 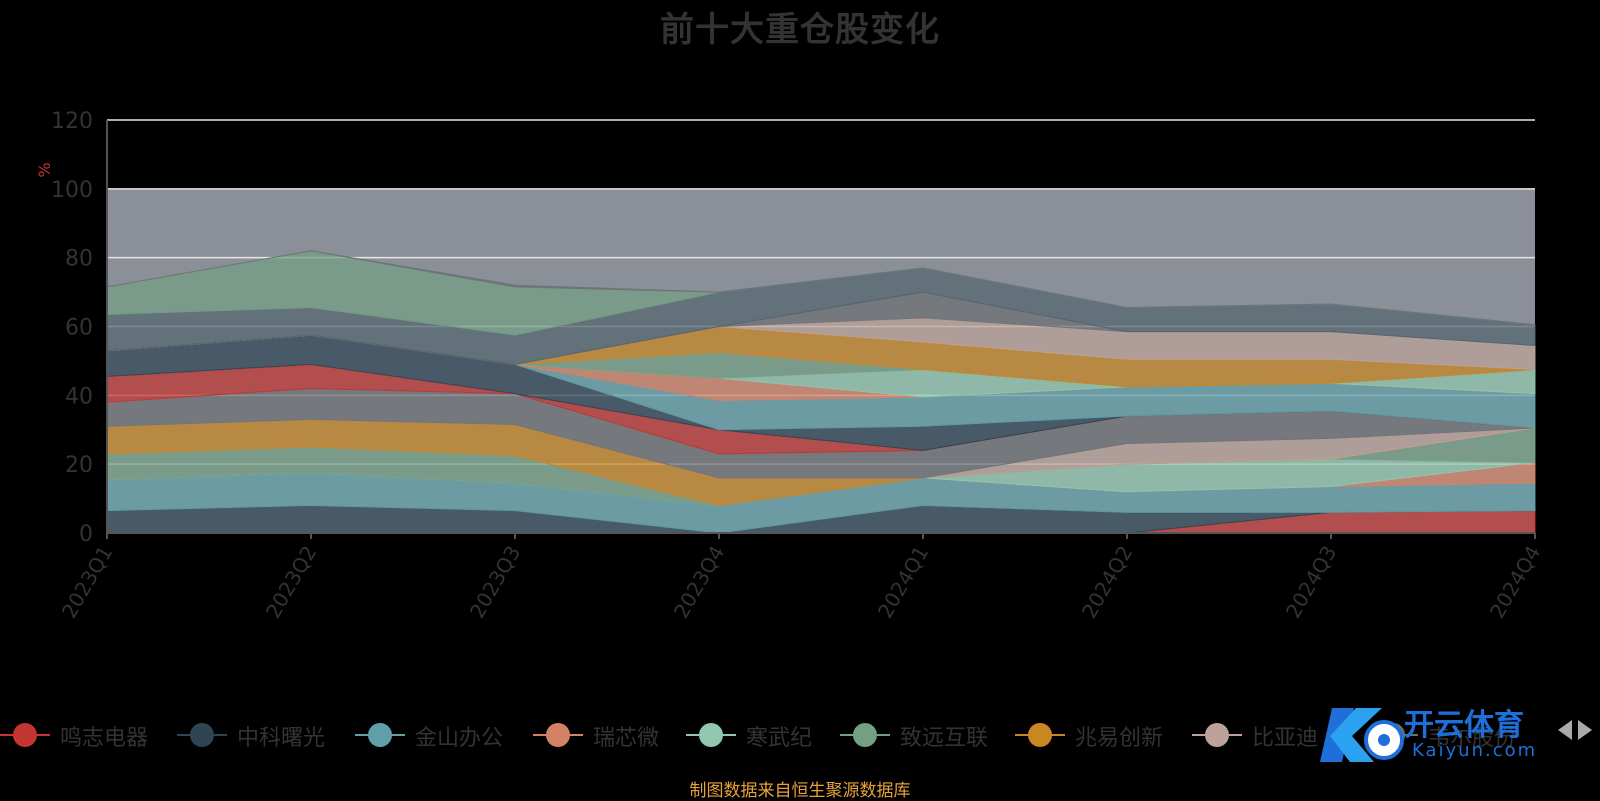 I want to click on legend-item: 鸣志电器, so click(x=87, y=734).